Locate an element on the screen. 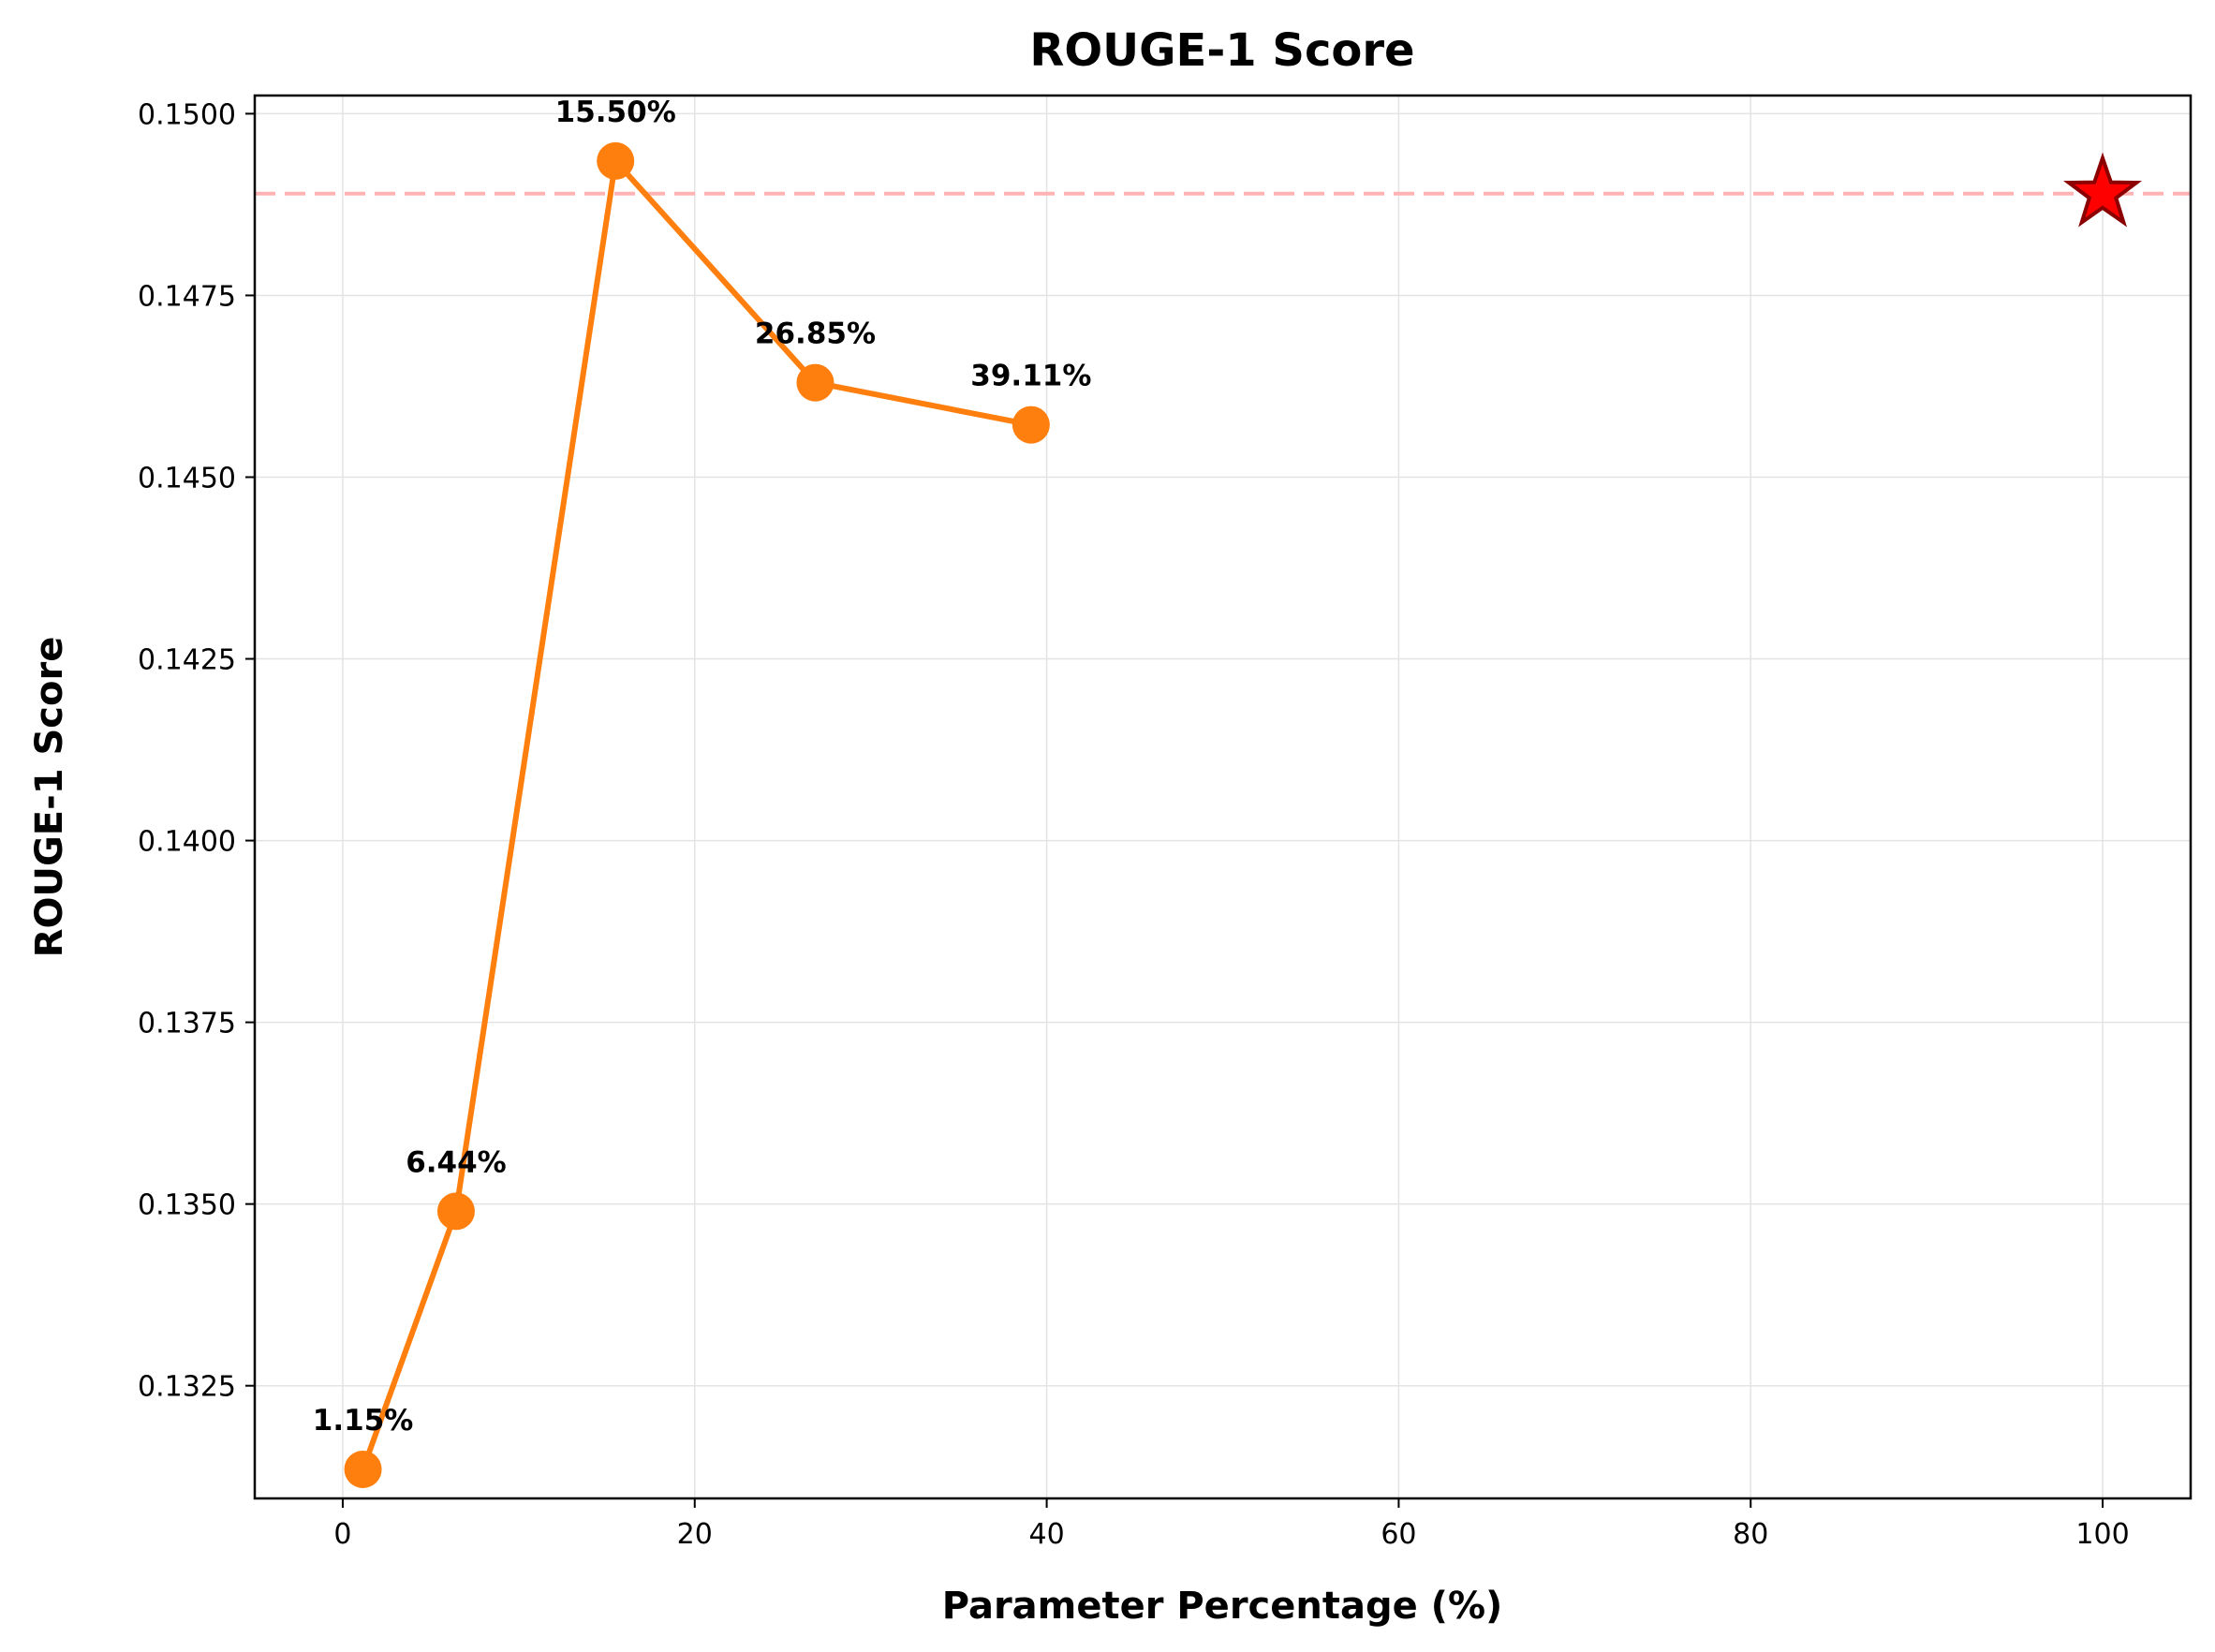  x-tick-label: 20 is located at coordinates (695, 1535).